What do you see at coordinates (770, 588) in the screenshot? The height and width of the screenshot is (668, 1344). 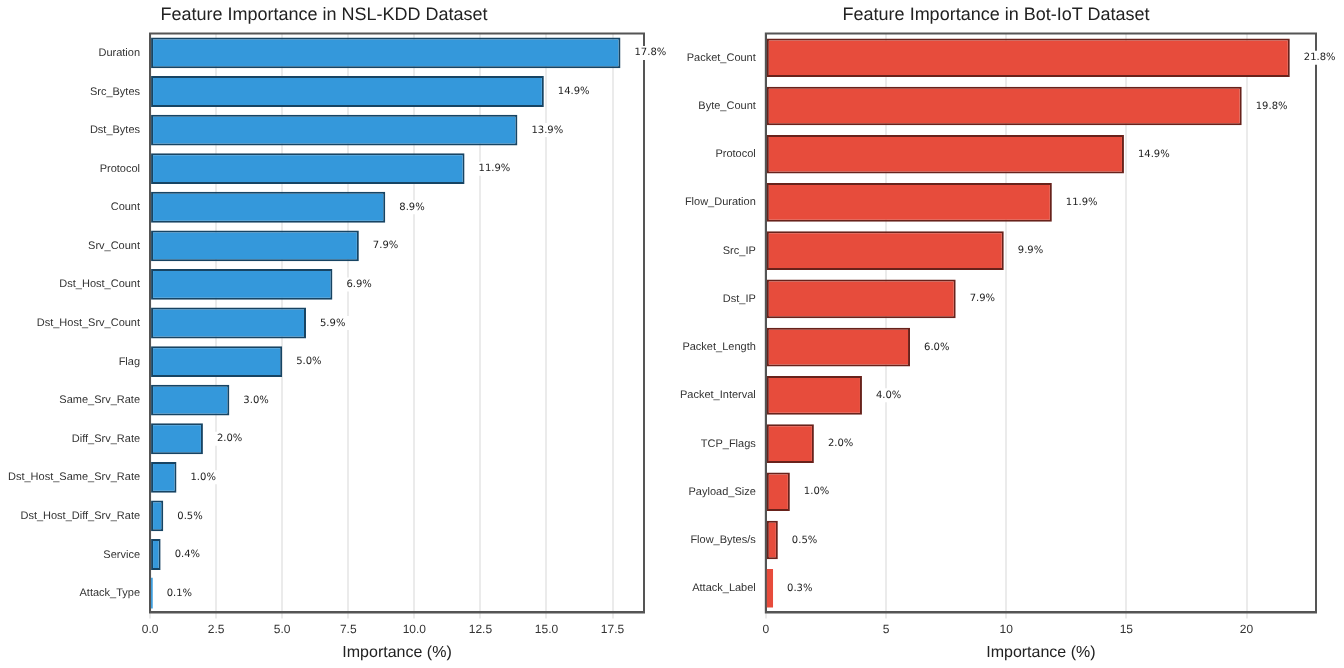 I see `bar` at bounding box center [770, 588].